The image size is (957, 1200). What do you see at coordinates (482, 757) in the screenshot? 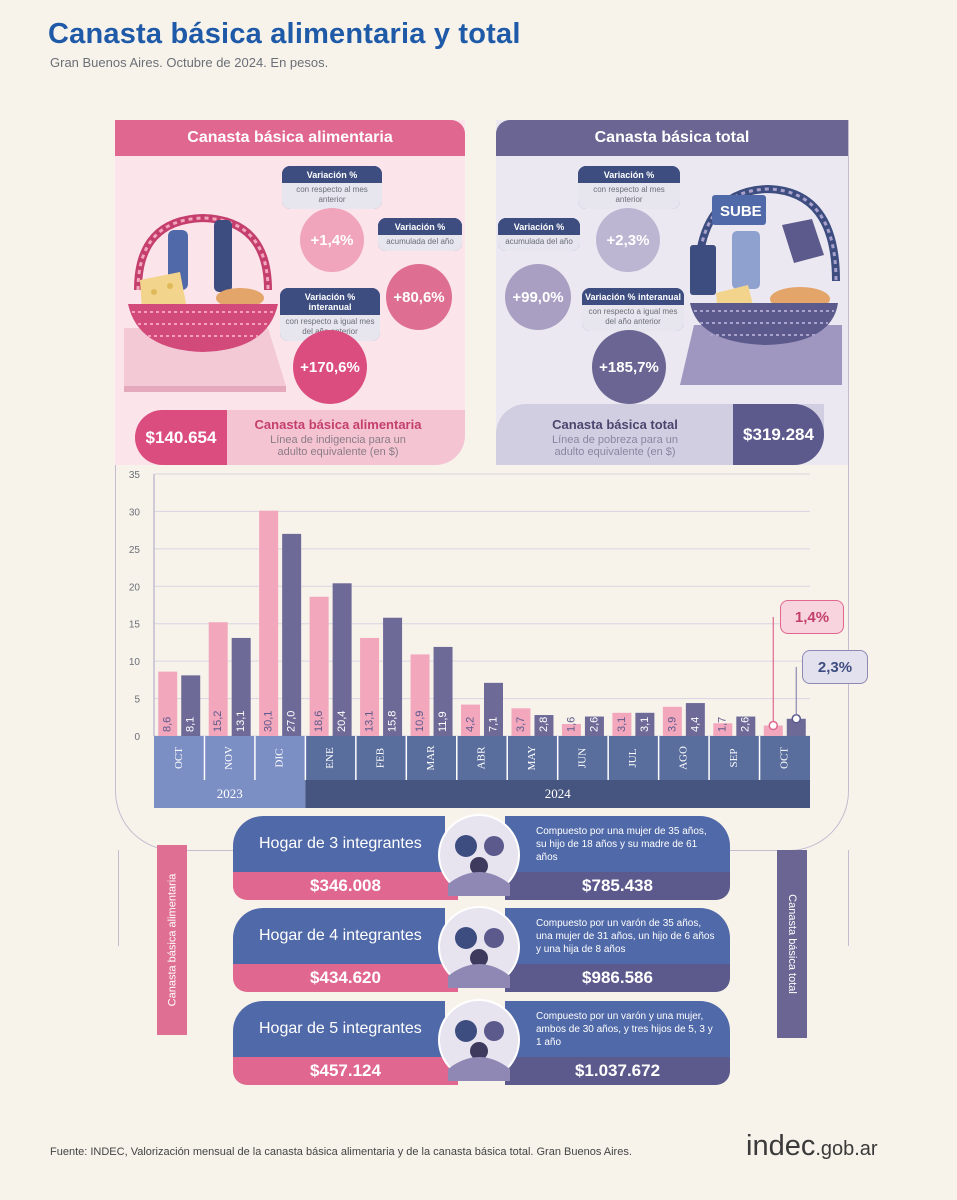
I see `x-tick-label: ABR` at bounding box center [482, 757].